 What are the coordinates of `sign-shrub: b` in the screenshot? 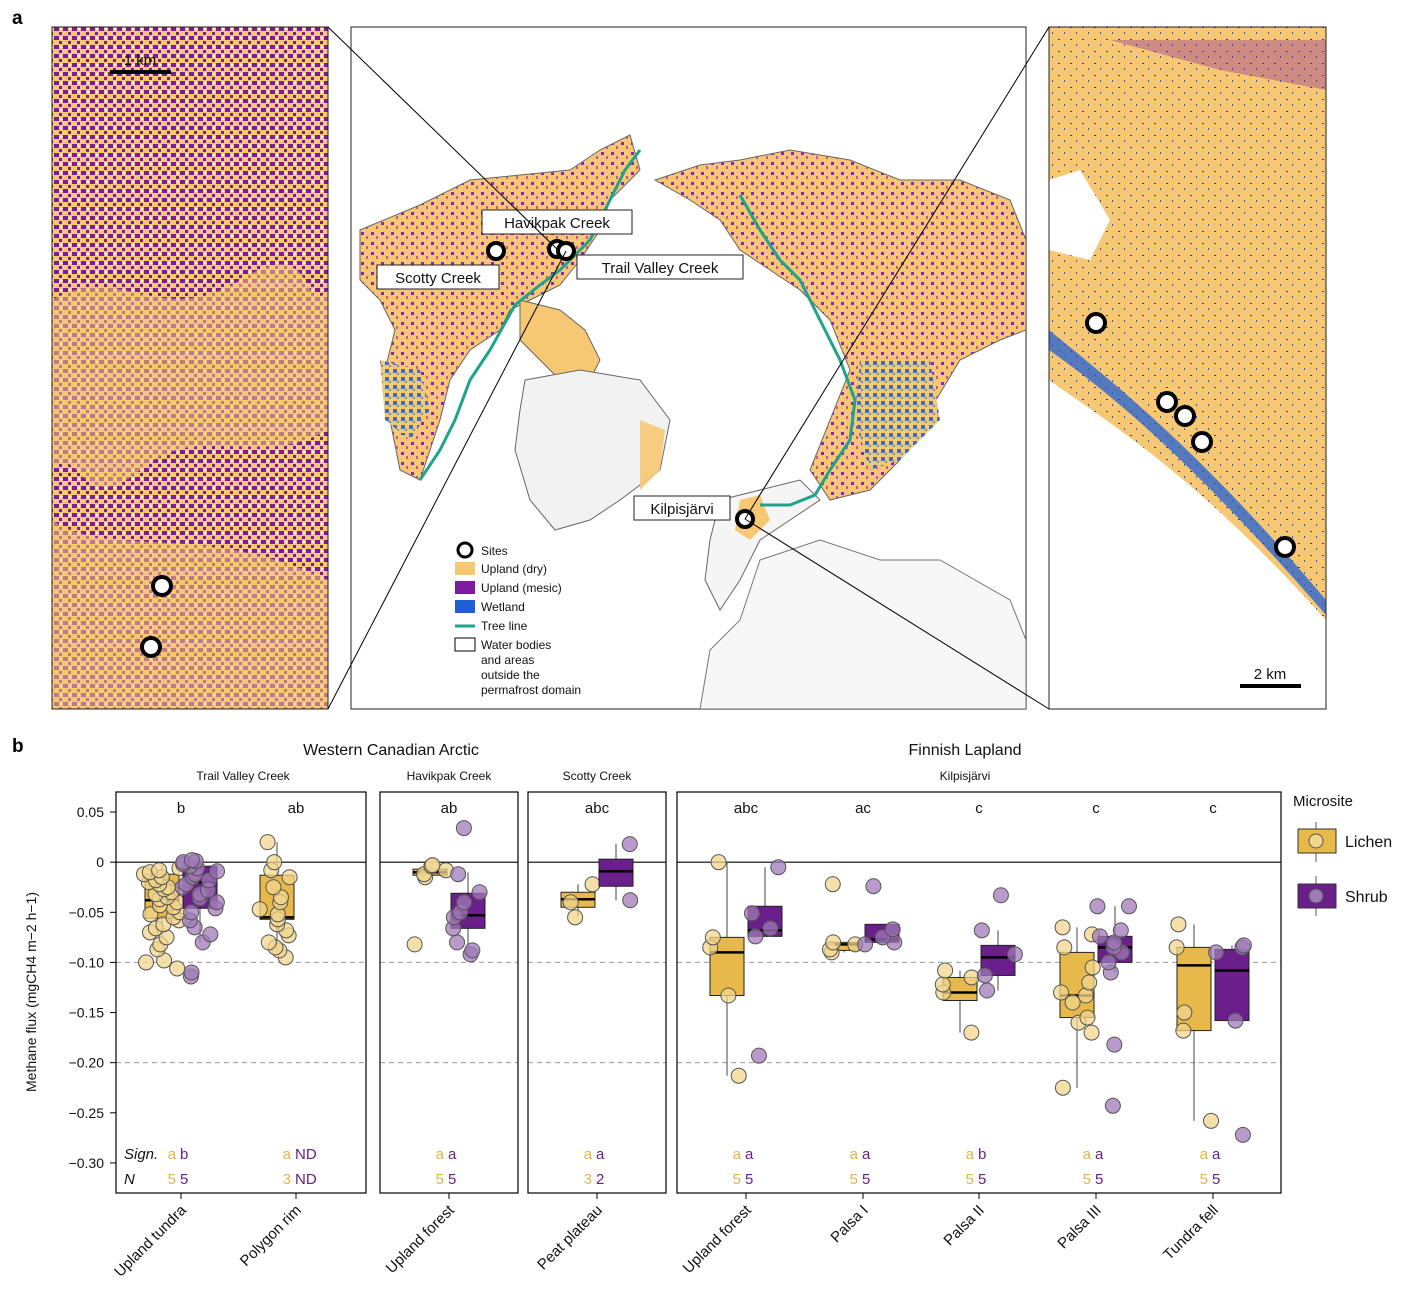 It's located at (982, 1154).